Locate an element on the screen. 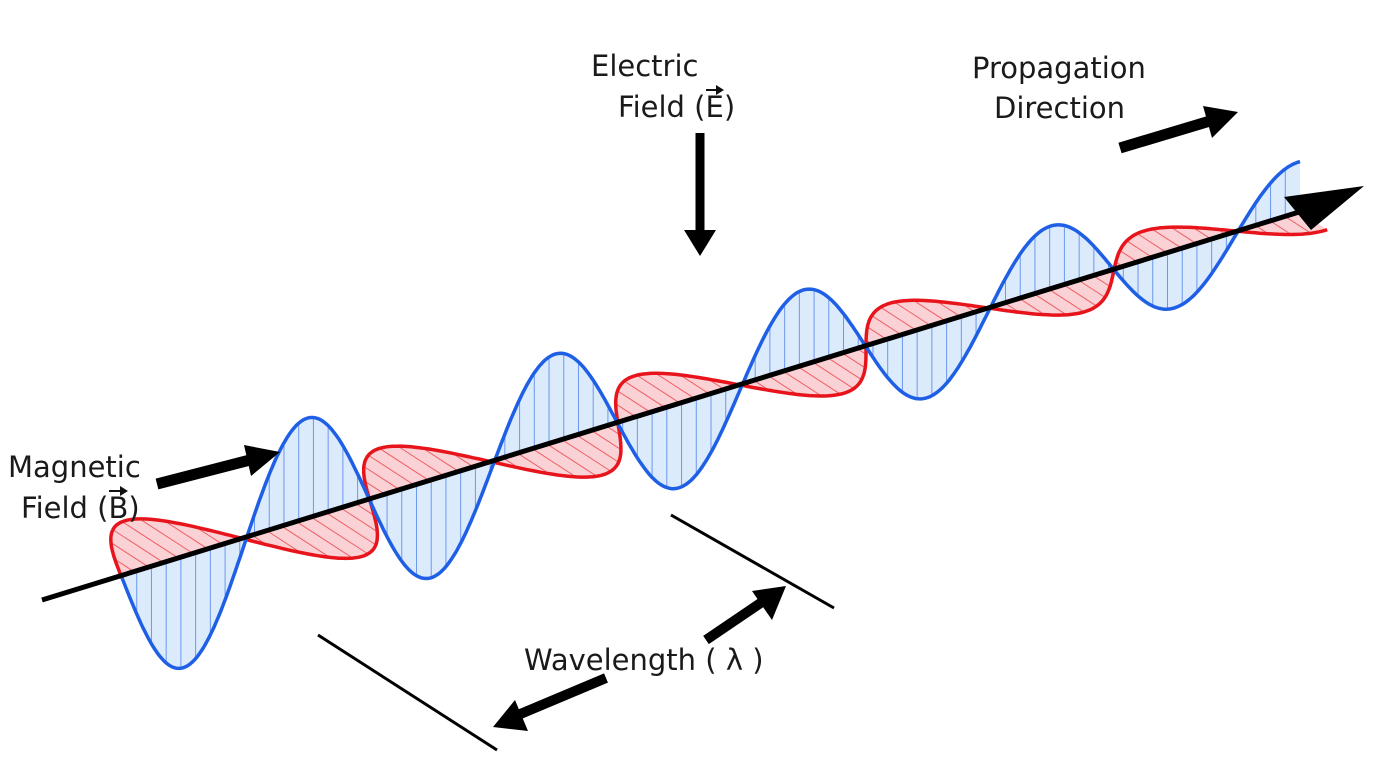  propagation-line2: Direction is located at coordinates (1059, 108).